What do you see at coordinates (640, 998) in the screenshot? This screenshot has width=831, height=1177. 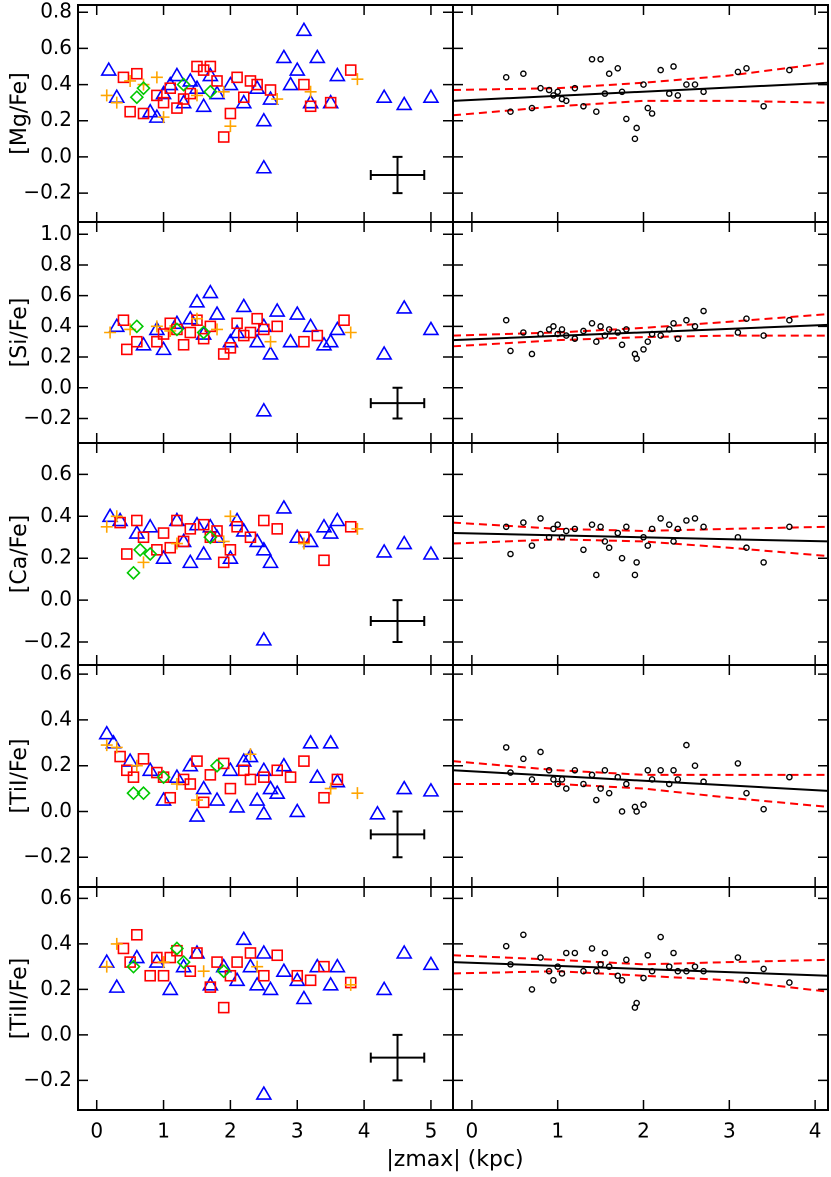 I see `panel-frame` at bounding box center [640, 998].